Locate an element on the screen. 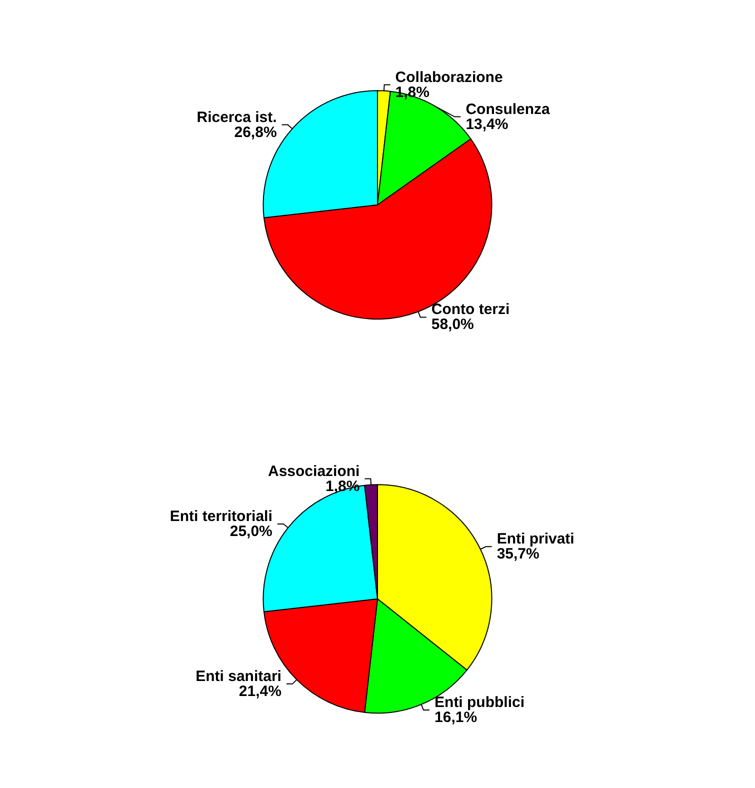 The height and width of the screenshot is (788, 755). data-label: 25,0% is located at coordinates (251, 531).